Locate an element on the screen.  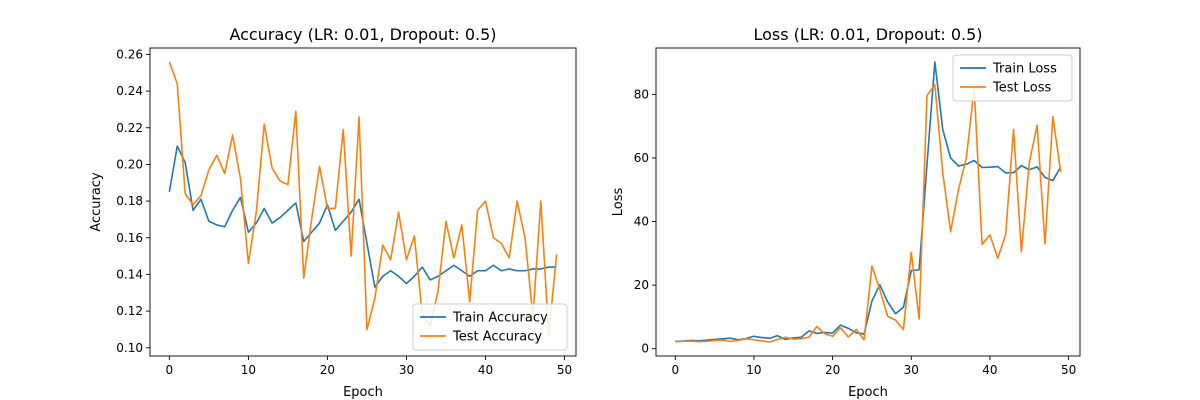
y-tick-label: 0 is located at coordinates (645, 349).